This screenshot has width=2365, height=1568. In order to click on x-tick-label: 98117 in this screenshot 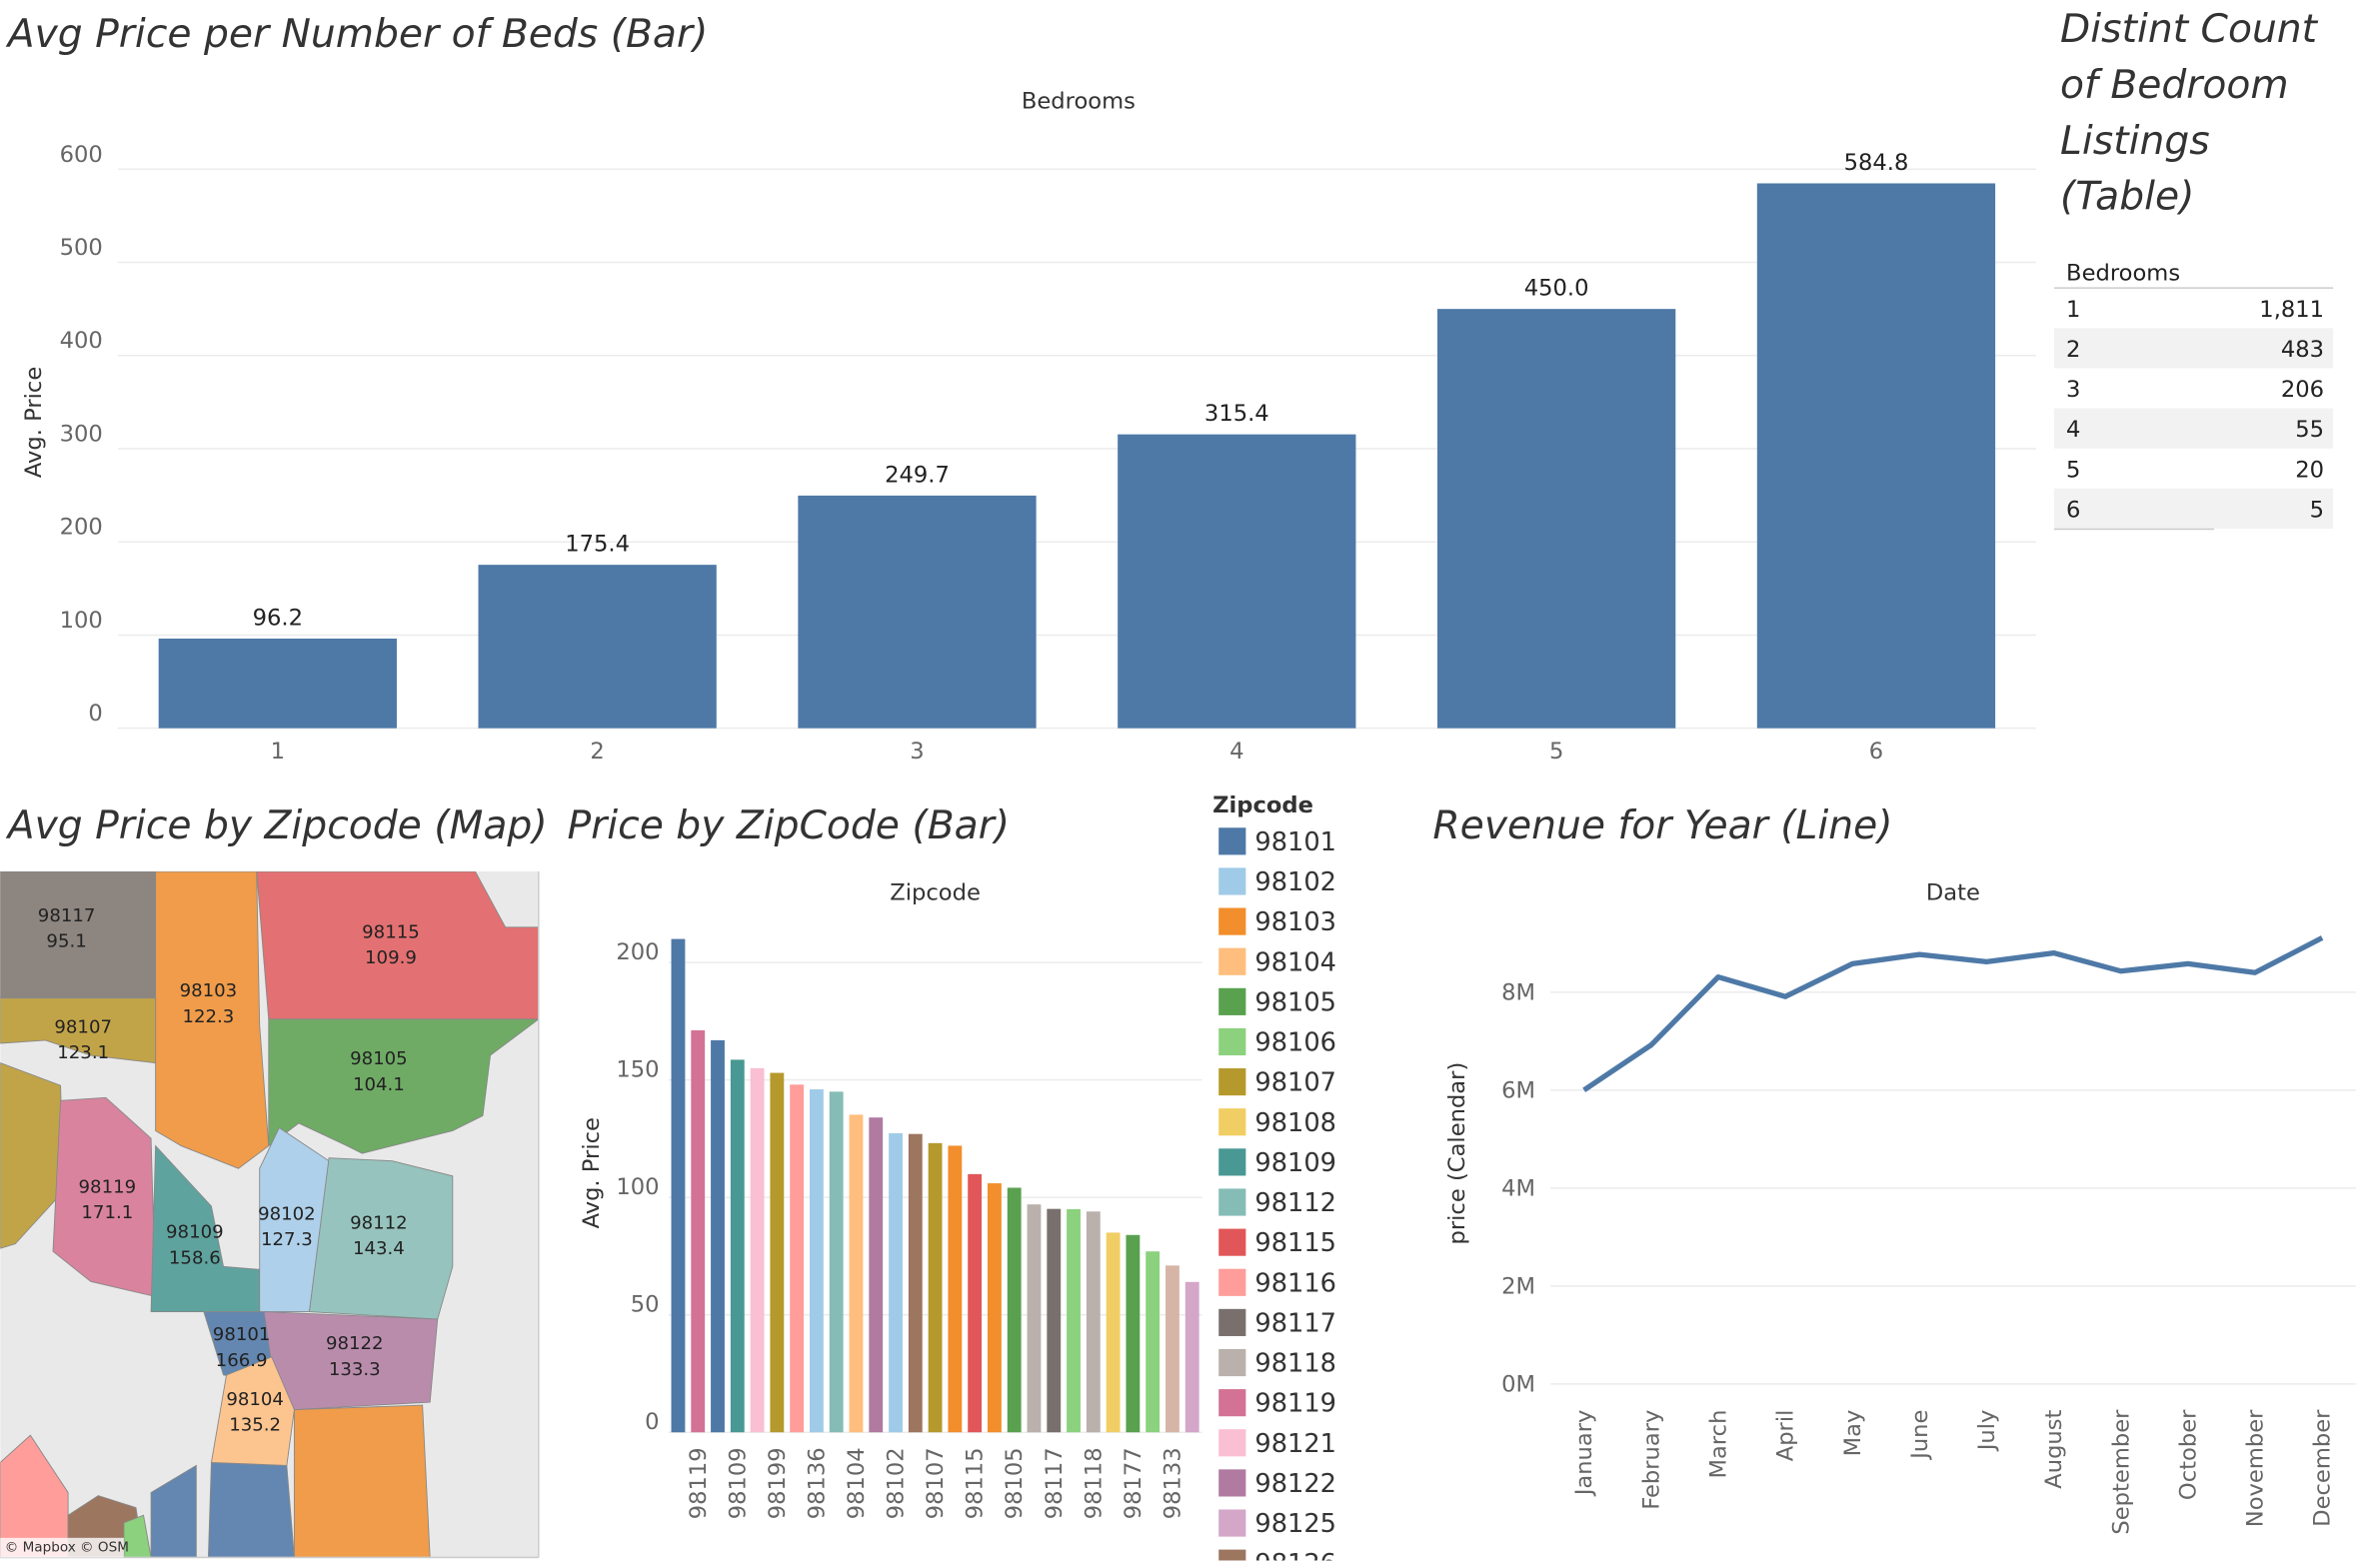, I will do `click(1055, 1483)`.